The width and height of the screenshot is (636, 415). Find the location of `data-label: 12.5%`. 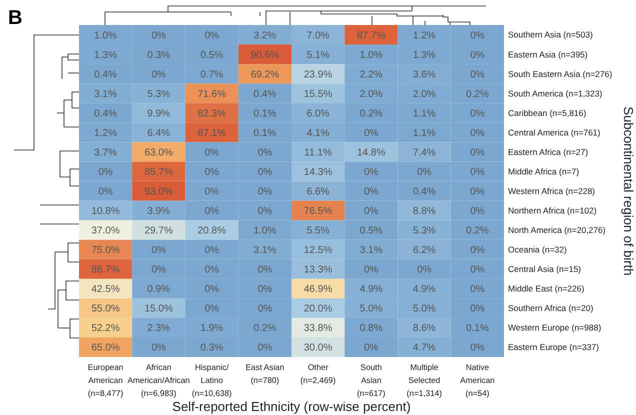

data-label: 12.5% is located at coordinates (318, 250).